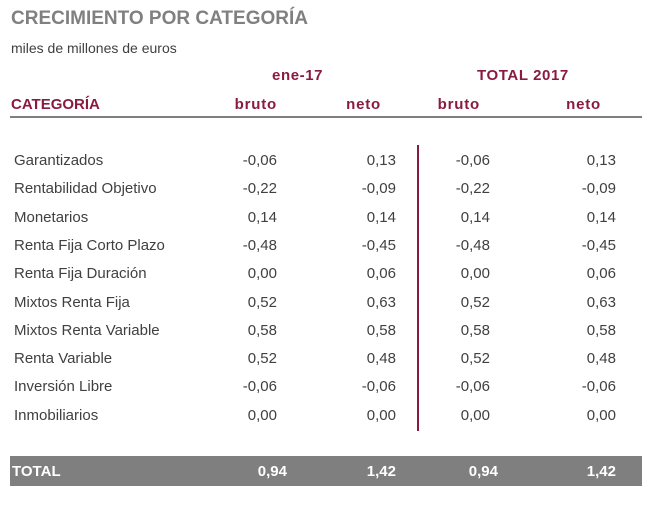 The height and width of the screenshot is (524, 664). I want to click on row-label: Mixtos Renta Variable, so click(87, 330).